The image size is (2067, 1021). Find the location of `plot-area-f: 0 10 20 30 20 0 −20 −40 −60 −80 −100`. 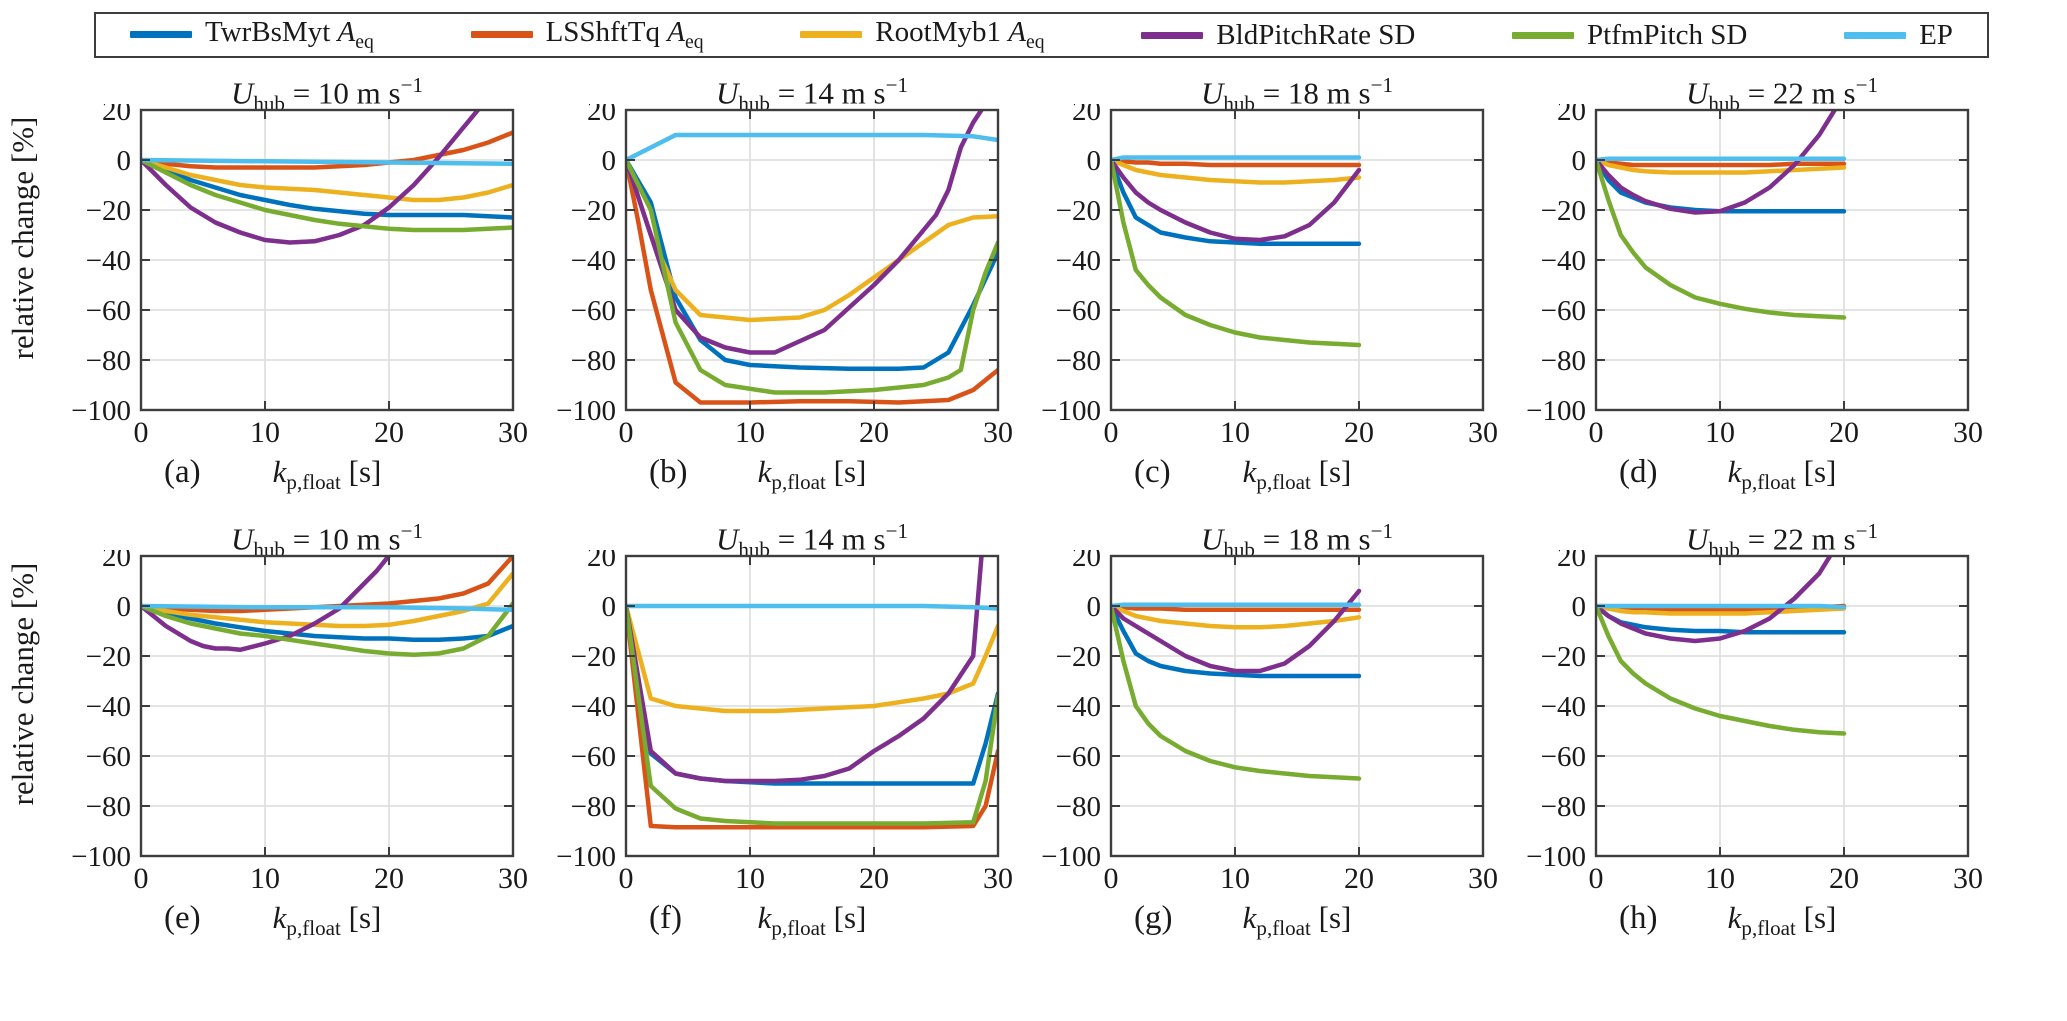

plot-area-f: 0 10 20 30 20 0 −20 −40 −60 −80 −100 is located at coordinates (784, 718).